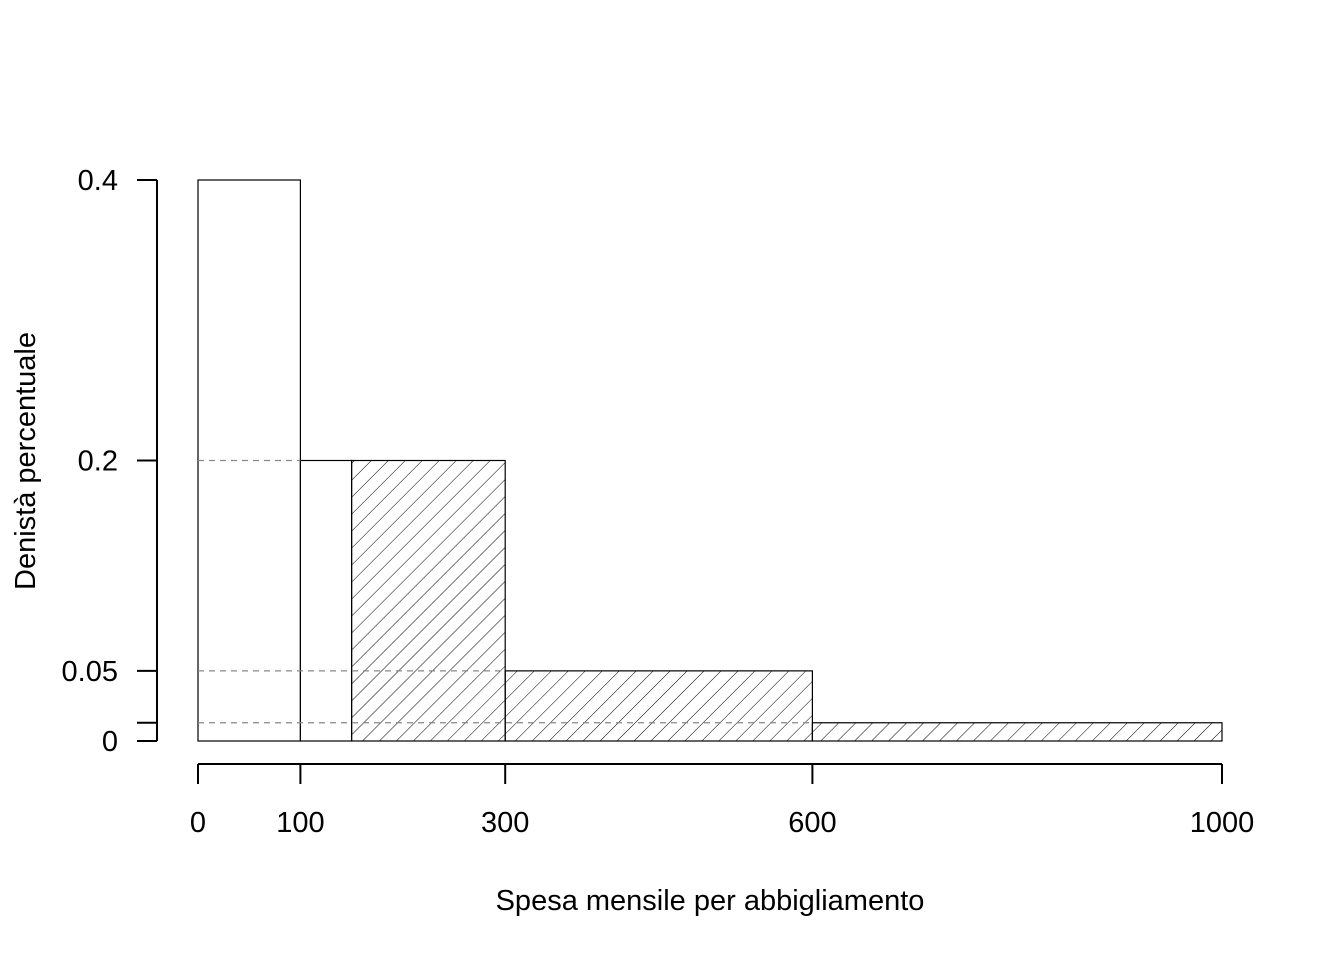  I want to click on y-tick-label: 0.4, so click(98, 181).